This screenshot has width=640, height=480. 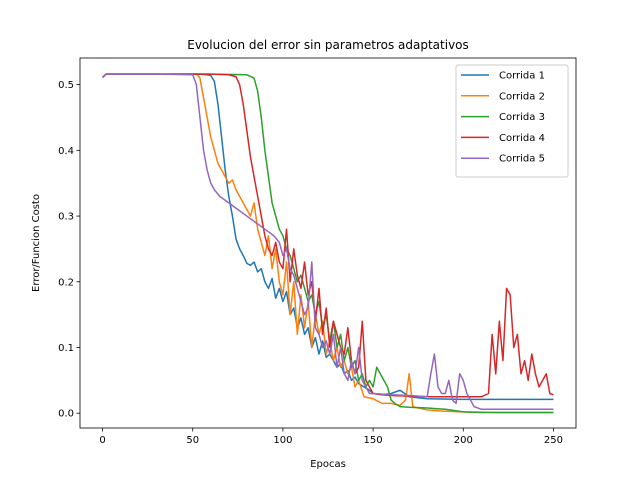 I want to click on y-axis-ticks: 0.0 0.1 0.2 0.3 0.4 0.5, so click(x=69, y=250).